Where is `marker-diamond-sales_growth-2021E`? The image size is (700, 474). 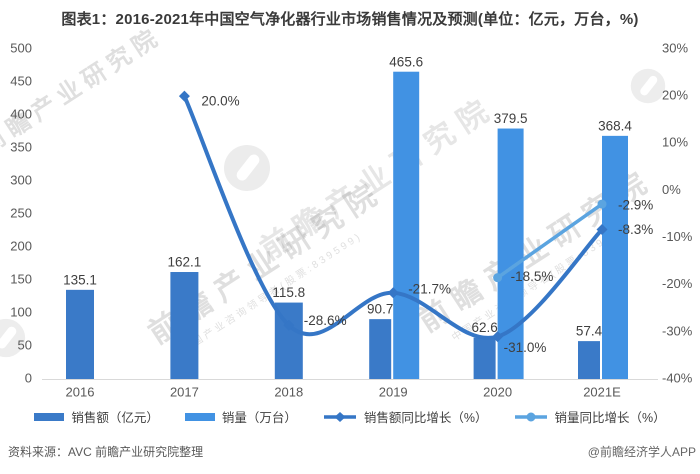
marker-diamond-sales_growth-2021E is located at coordinates (602, 230).